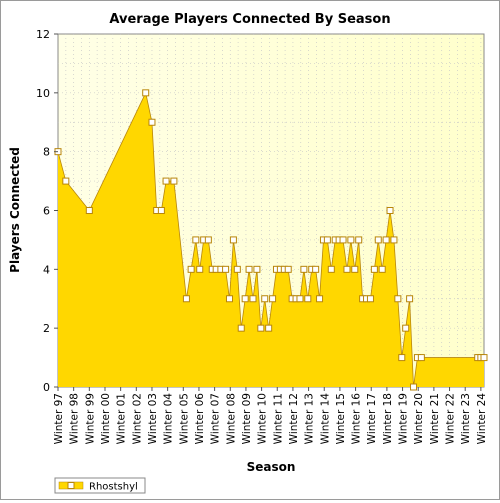 The height and width of the screenshot is (503, 500). I want to click on x-tick-label: Winter 14, so click(325, 419).